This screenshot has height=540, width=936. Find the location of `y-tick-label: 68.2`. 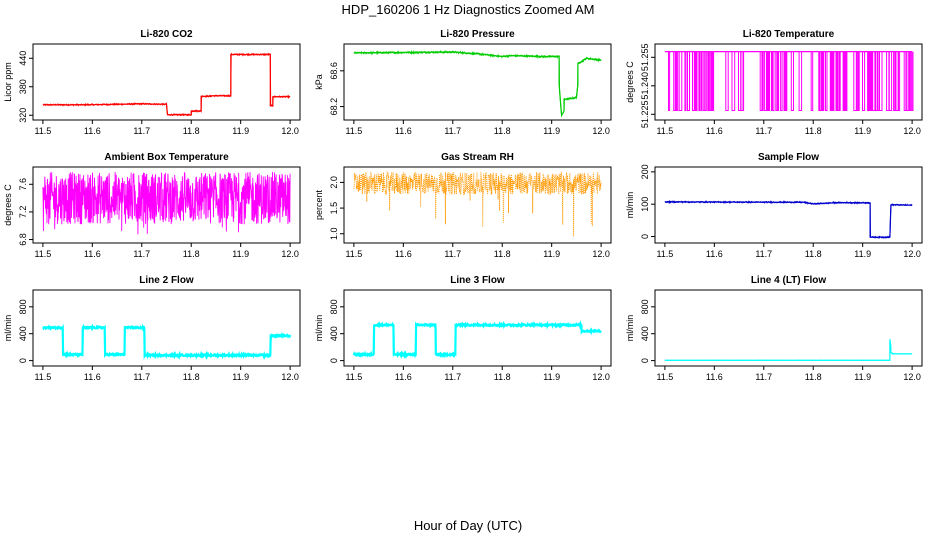

y-tick-label: 68.2 is located at coordinates (334, 107).